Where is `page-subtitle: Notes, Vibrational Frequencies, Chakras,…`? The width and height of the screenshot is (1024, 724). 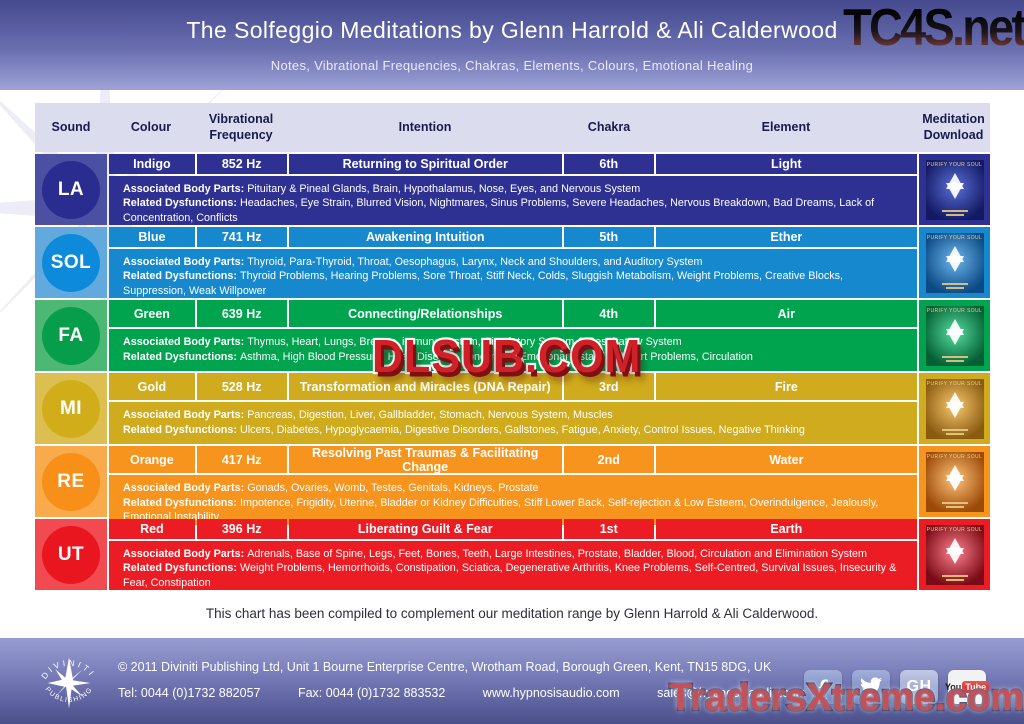 page-subtitle: Notes, Vibrational Frequencies, Chakras,… is located at coordinates (512, 65).